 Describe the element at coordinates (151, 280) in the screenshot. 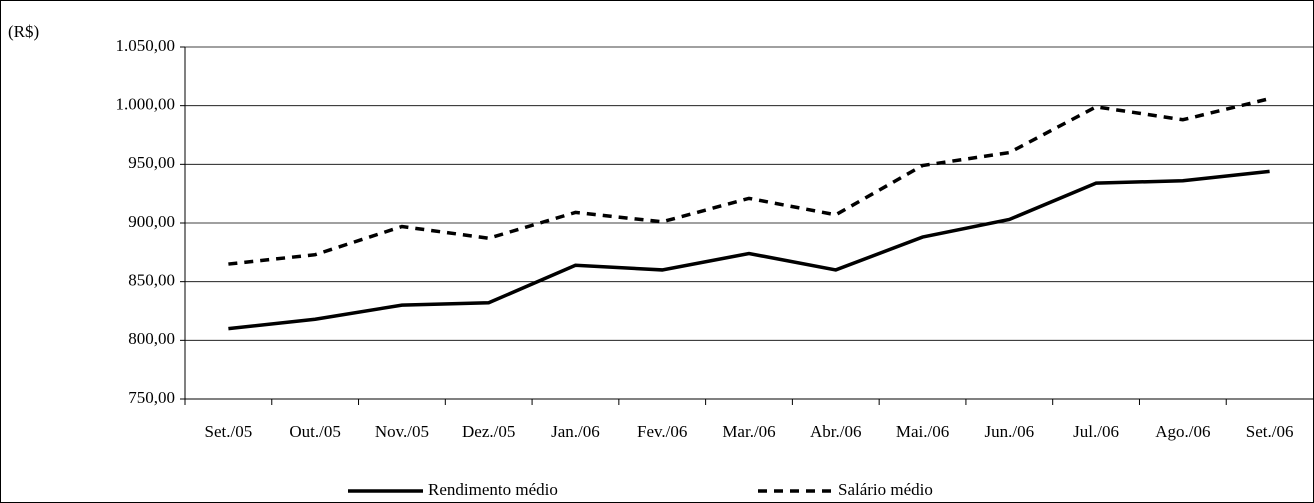

I see `y-tick-label: 850,00` at that location.